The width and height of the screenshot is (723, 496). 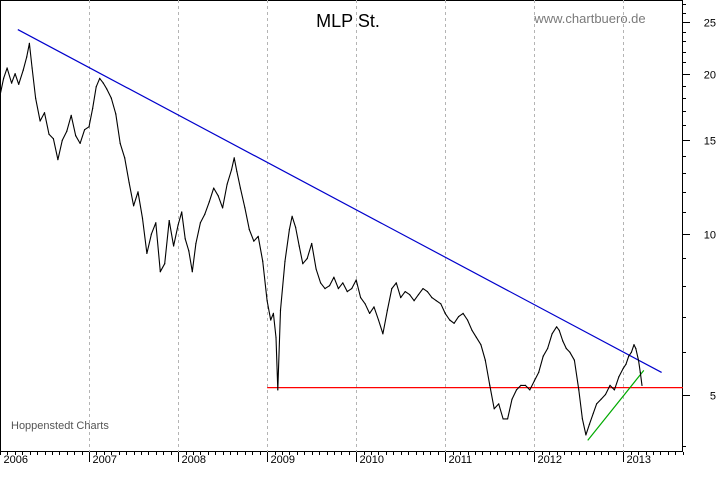 What do you see at coordinates (461, 460) in the screenshot?
I see `x-tick-label-2011: 2011` at bounding box center [461, 460].